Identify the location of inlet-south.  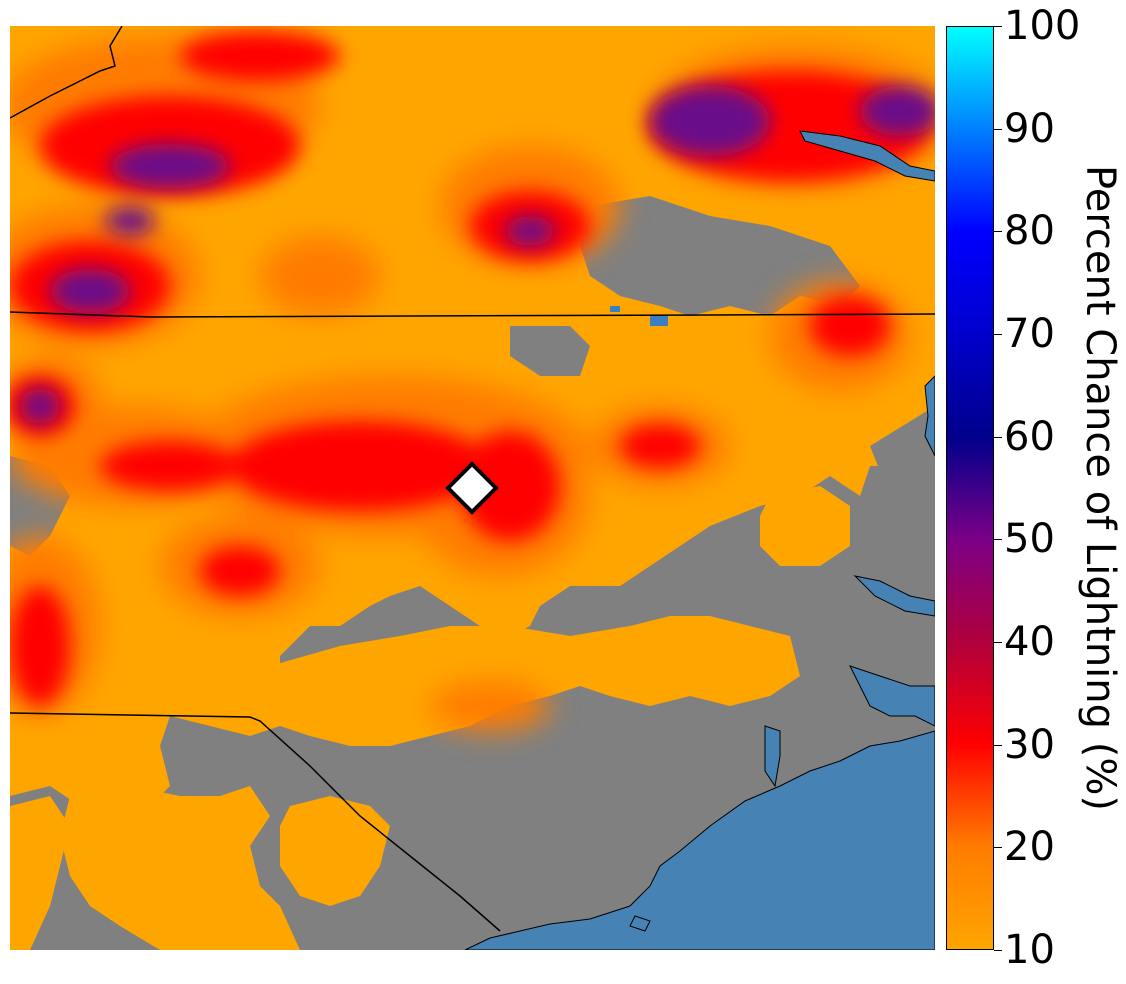
(640, 923).